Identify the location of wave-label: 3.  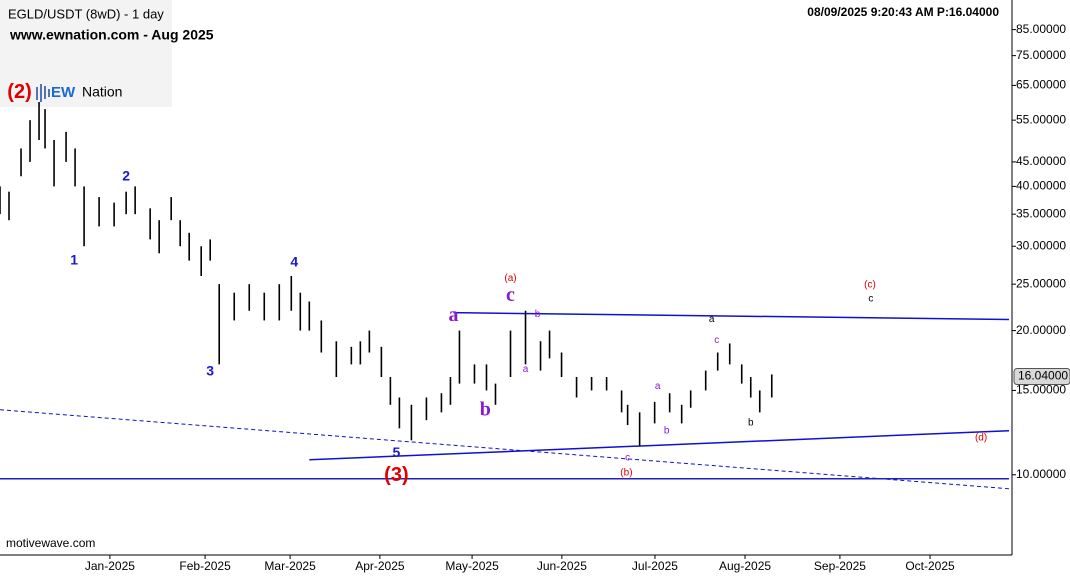
(210, 371).